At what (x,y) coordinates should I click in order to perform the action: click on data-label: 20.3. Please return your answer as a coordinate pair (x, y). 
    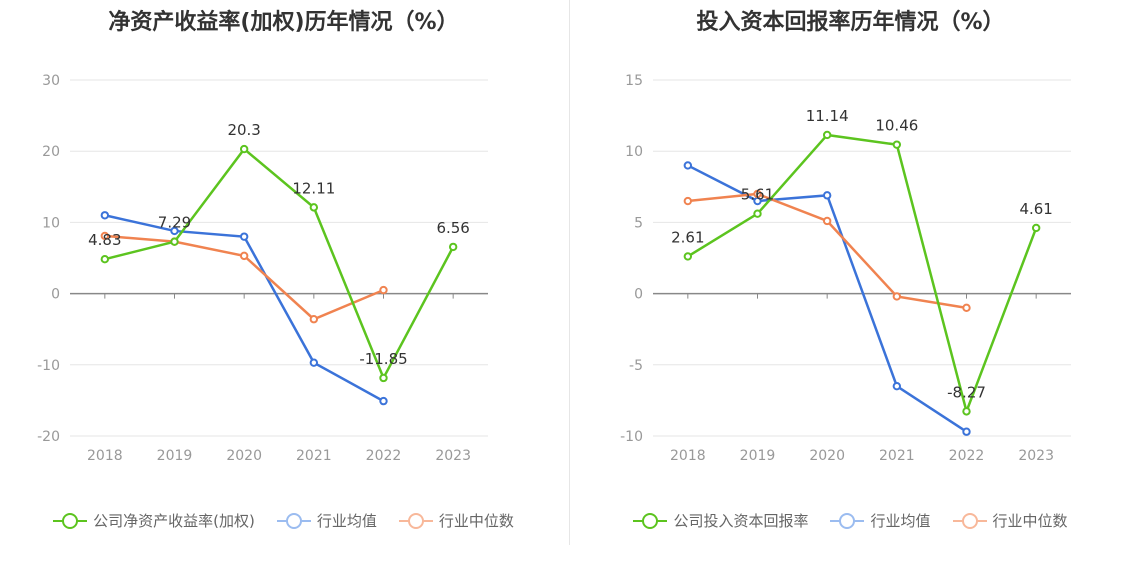
    Looking at the image, I should click on (243, 130).